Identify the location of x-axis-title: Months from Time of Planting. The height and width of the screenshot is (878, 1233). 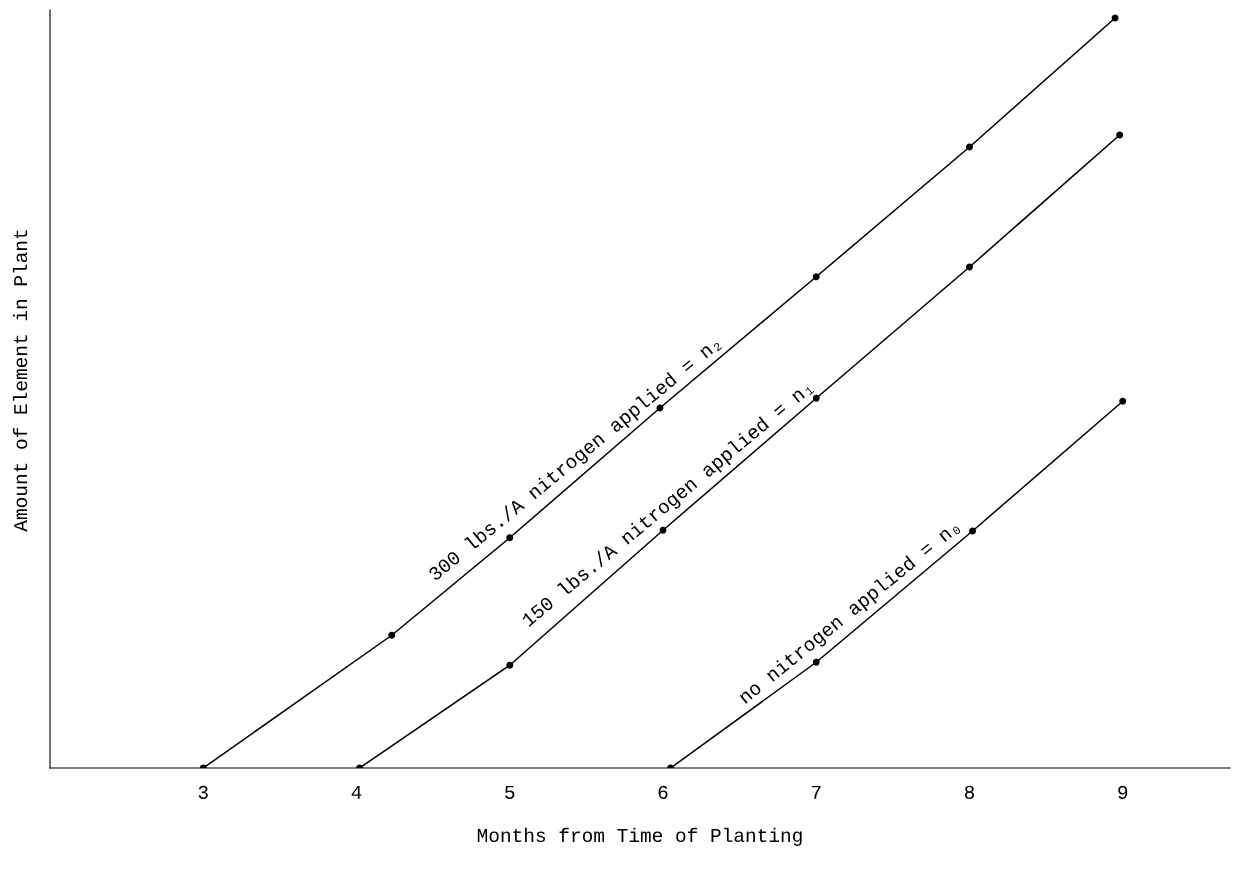
(639, 836).